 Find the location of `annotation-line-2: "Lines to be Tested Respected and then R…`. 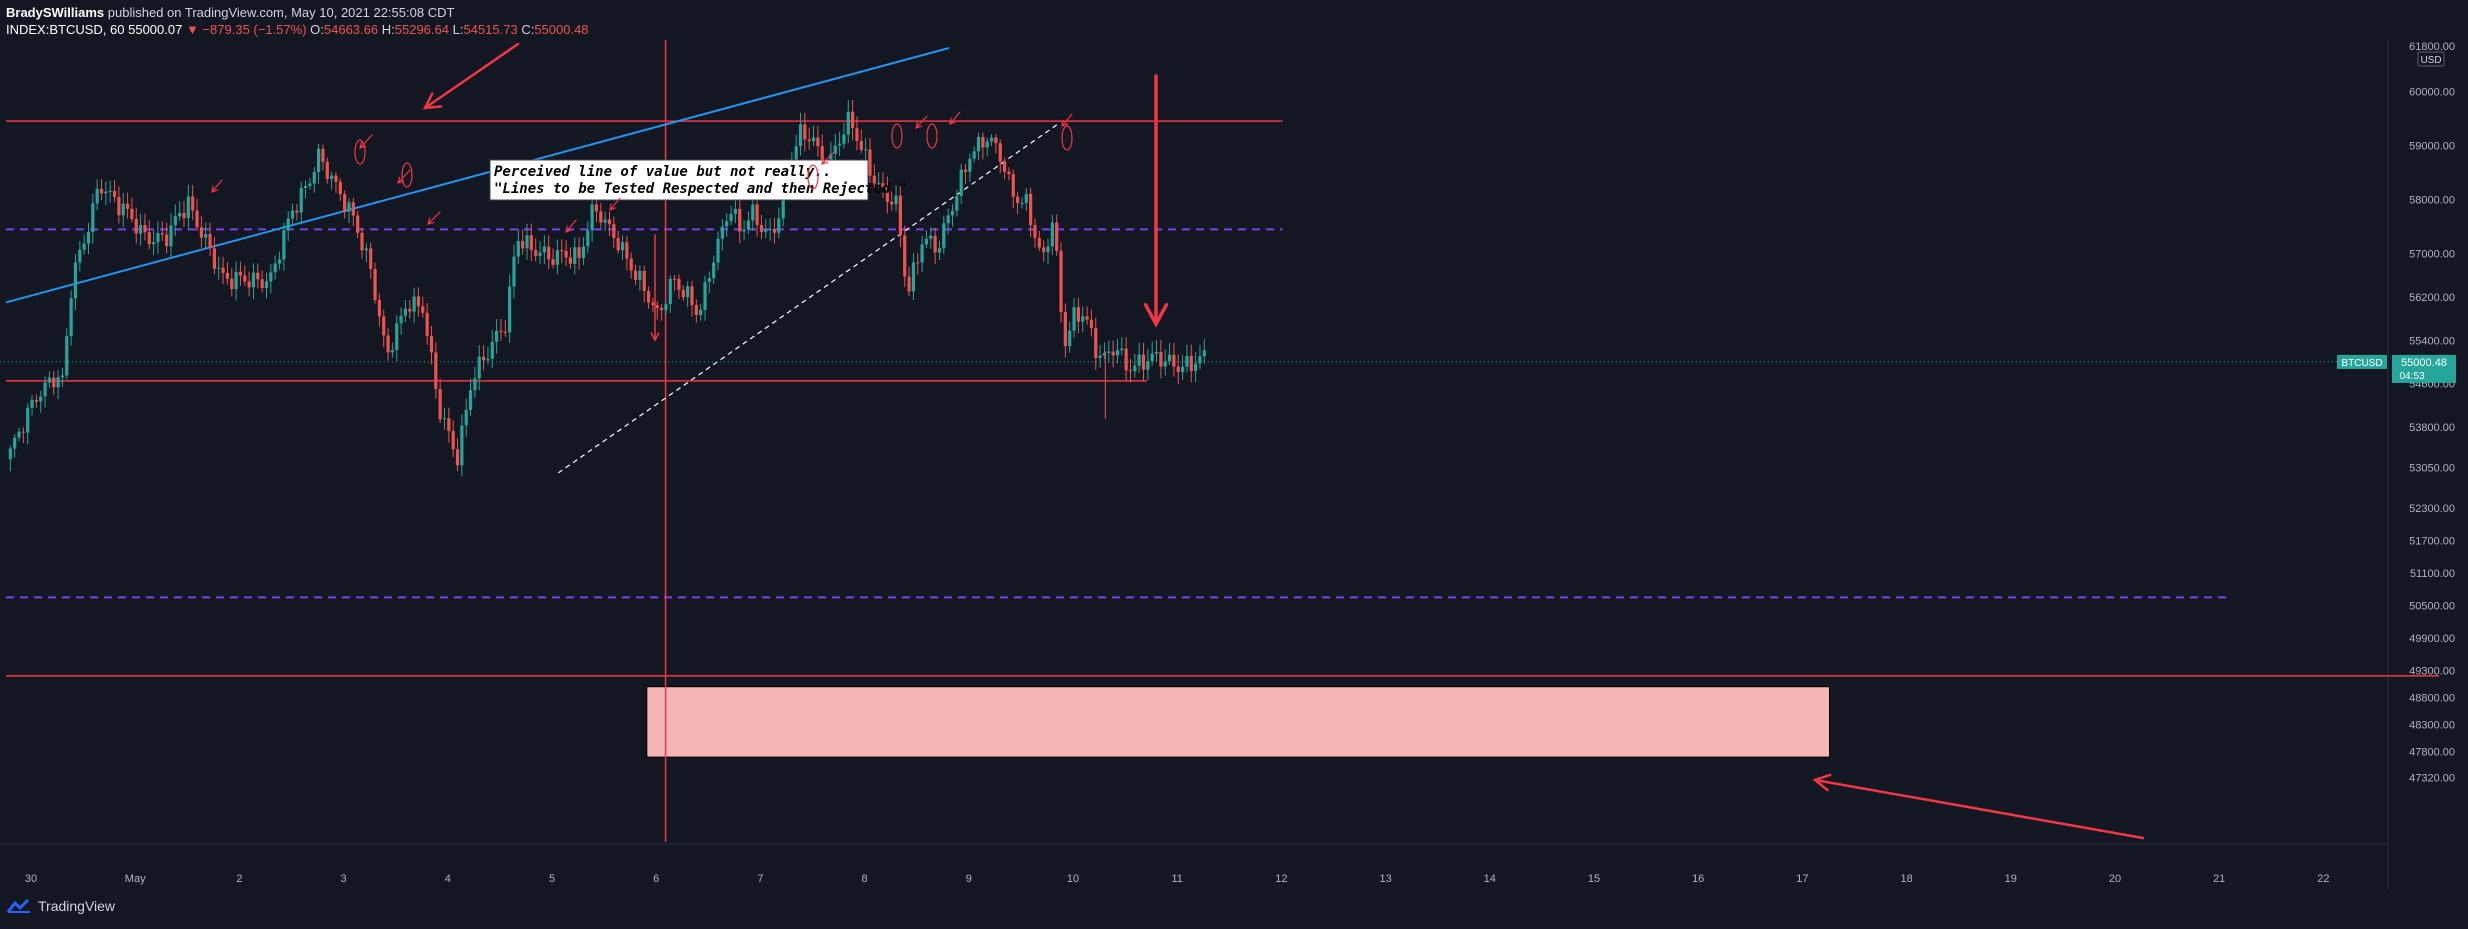

annotation-line-2: "Lines to be Tested Respected and then R… is located at coordinates (700, 189).